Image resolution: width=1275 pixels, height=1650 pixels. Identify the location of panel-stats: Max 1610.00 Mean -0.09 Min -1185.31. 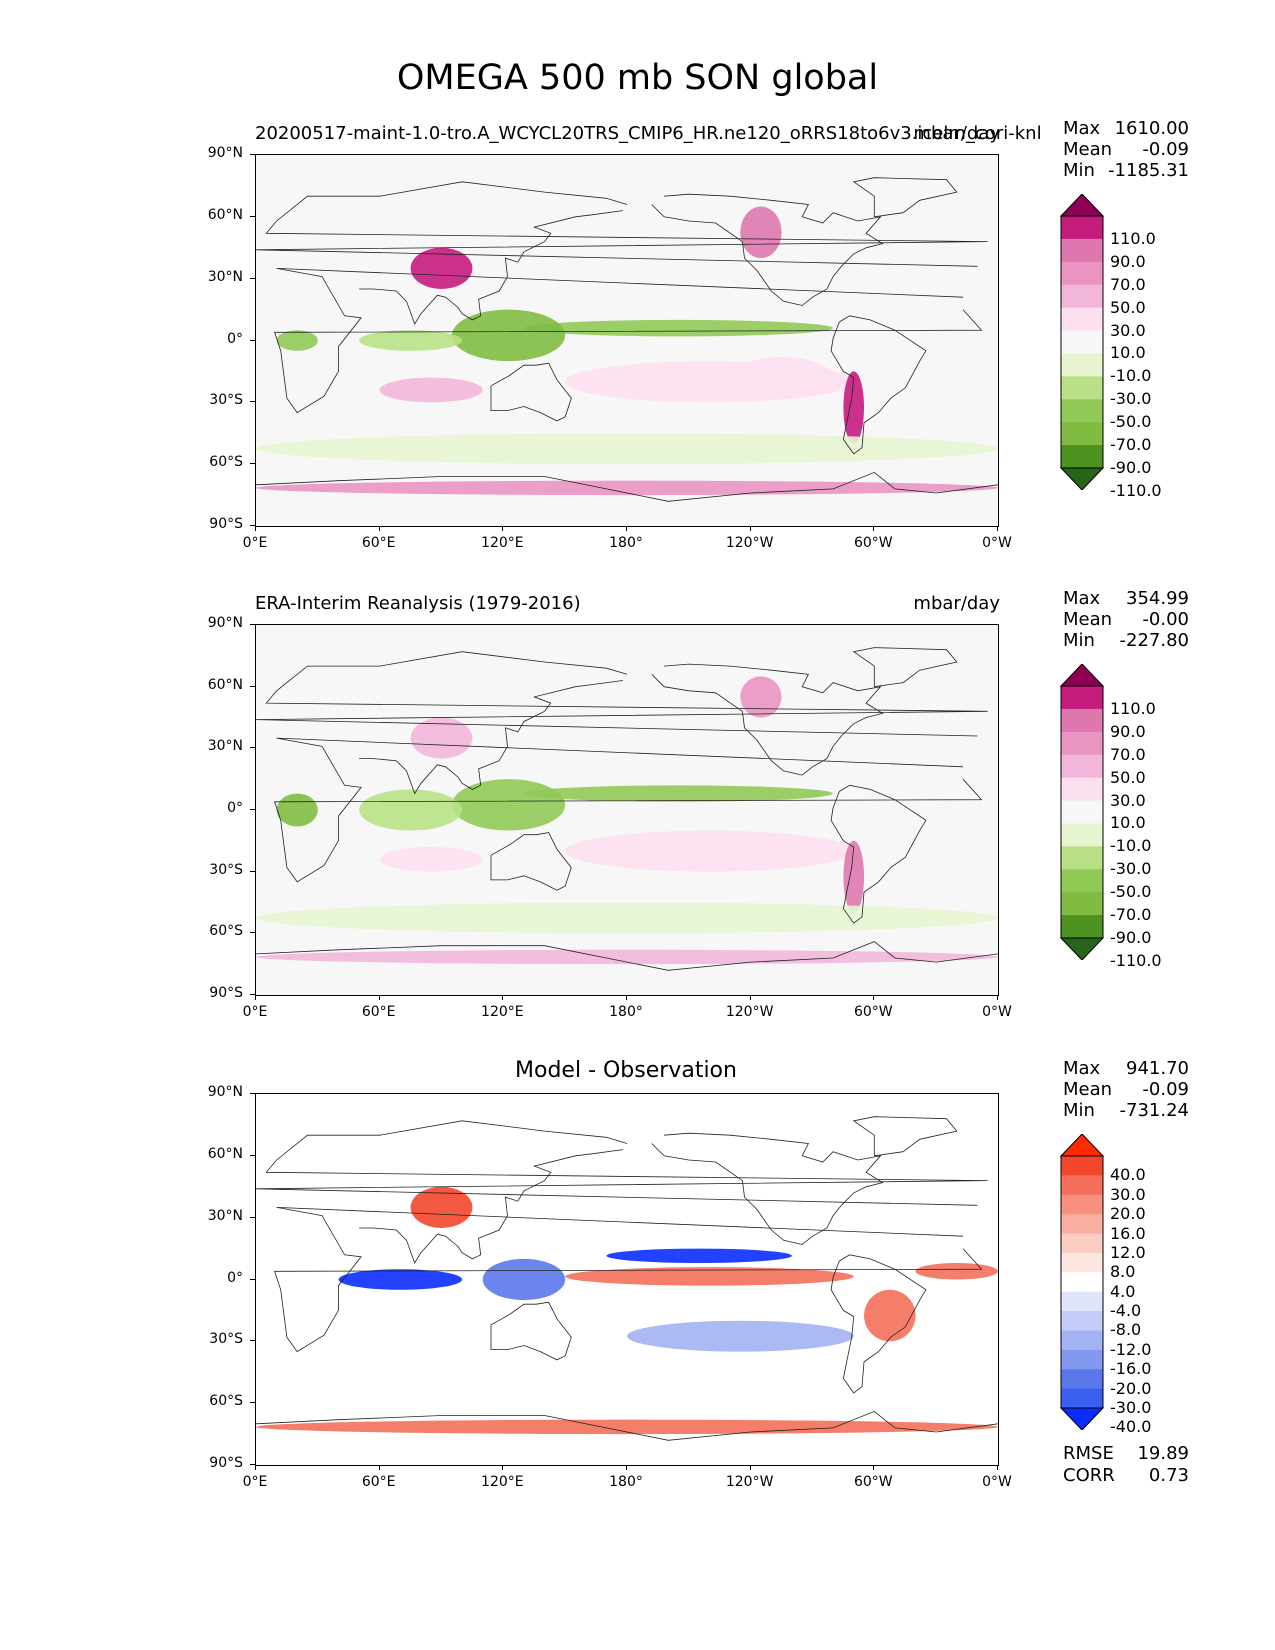
(1126, 149).